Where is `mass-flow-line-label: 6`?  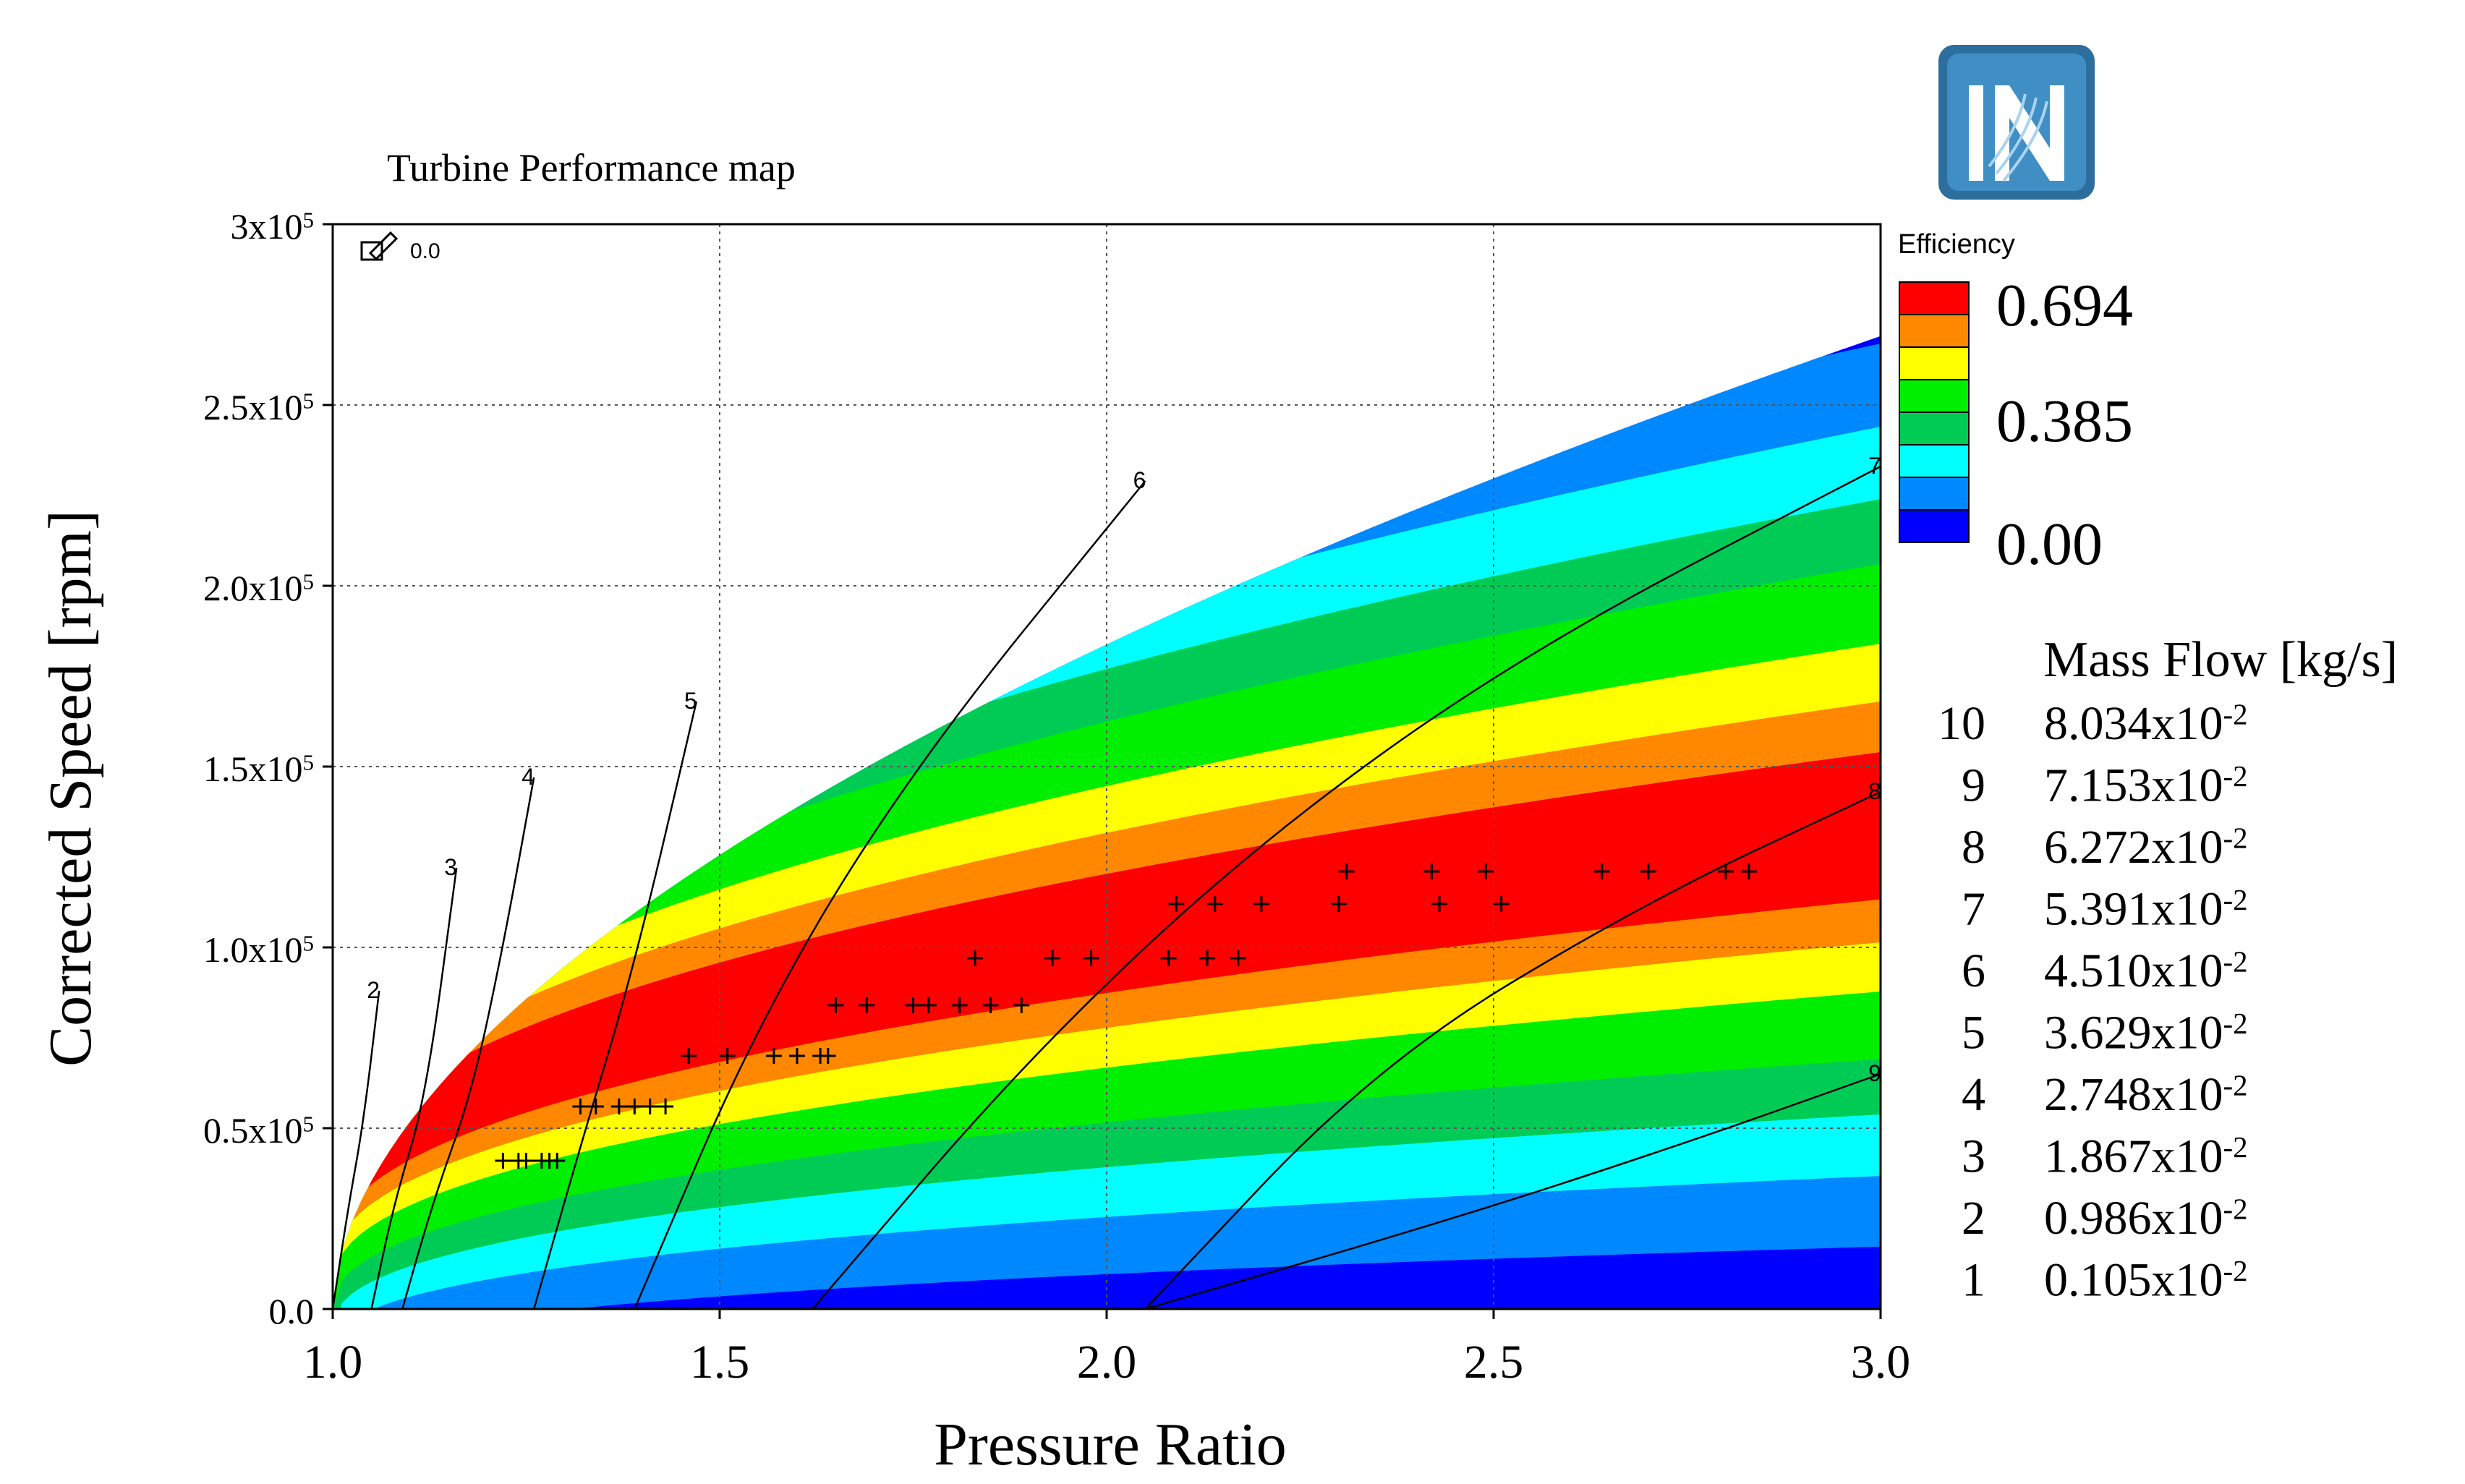
mass-flow-line-label: 6 is located at coordinates (1139, 480).